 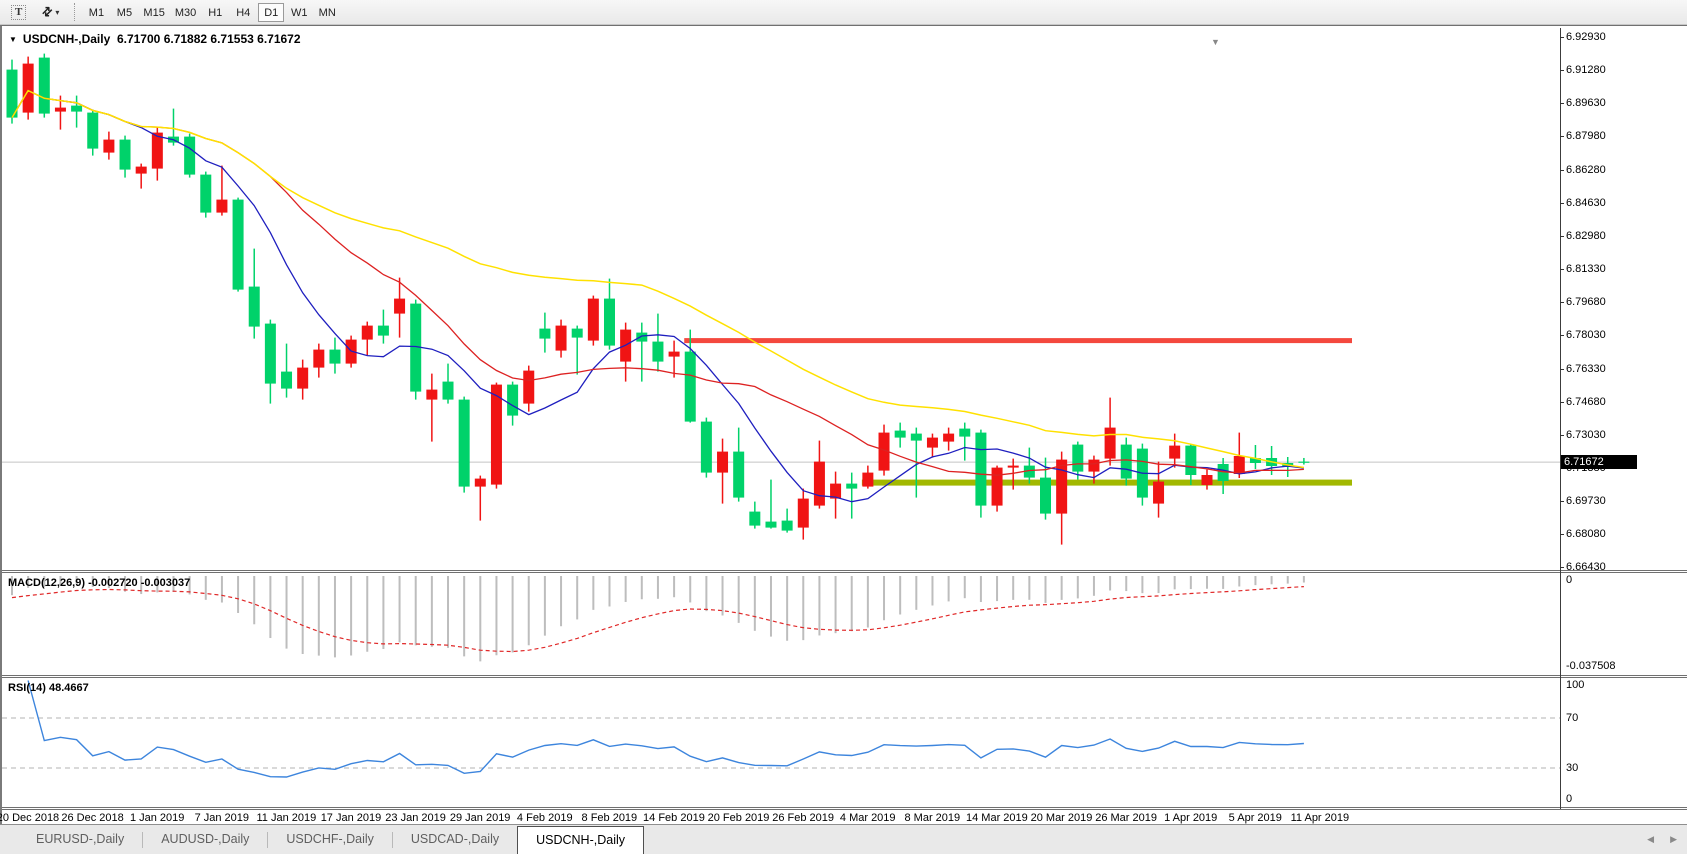 What do you see at coordinates (96, 12) in the screenshot?
I see `timeframe-button-m1: M1` at bounding box center [96, 12].